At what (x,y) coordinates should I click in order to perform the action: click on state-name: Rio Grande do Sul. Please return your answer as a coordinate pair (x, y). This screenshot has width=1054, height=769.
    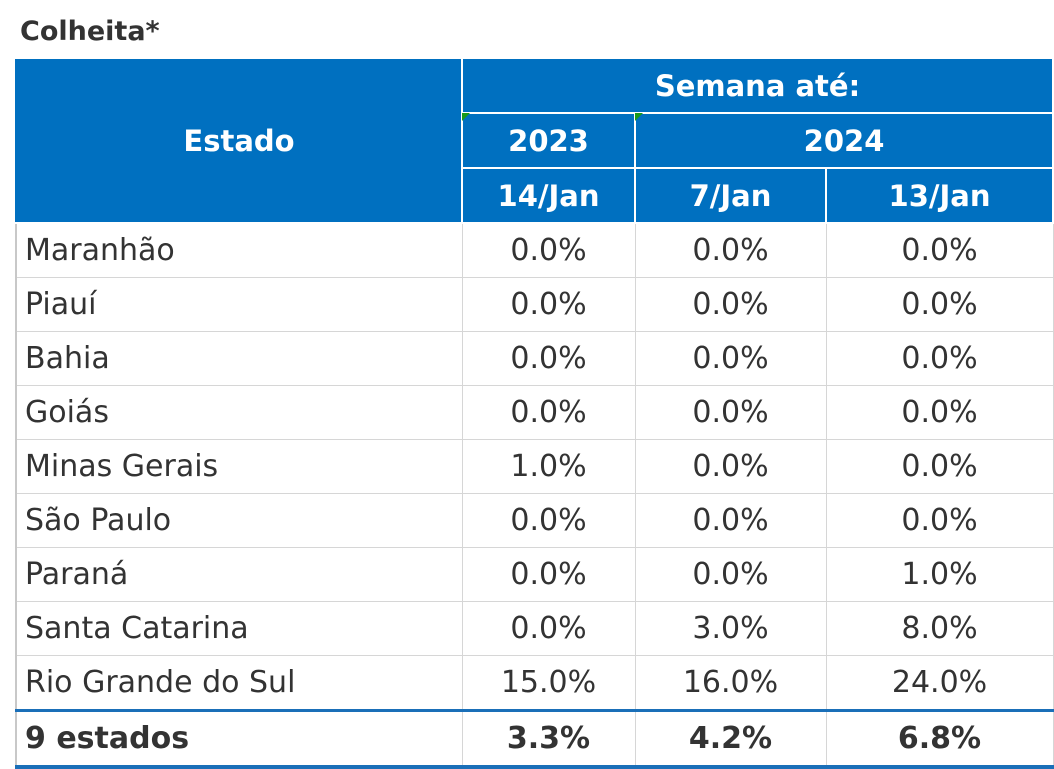
    Looking at the image, I should click on (239, 683).